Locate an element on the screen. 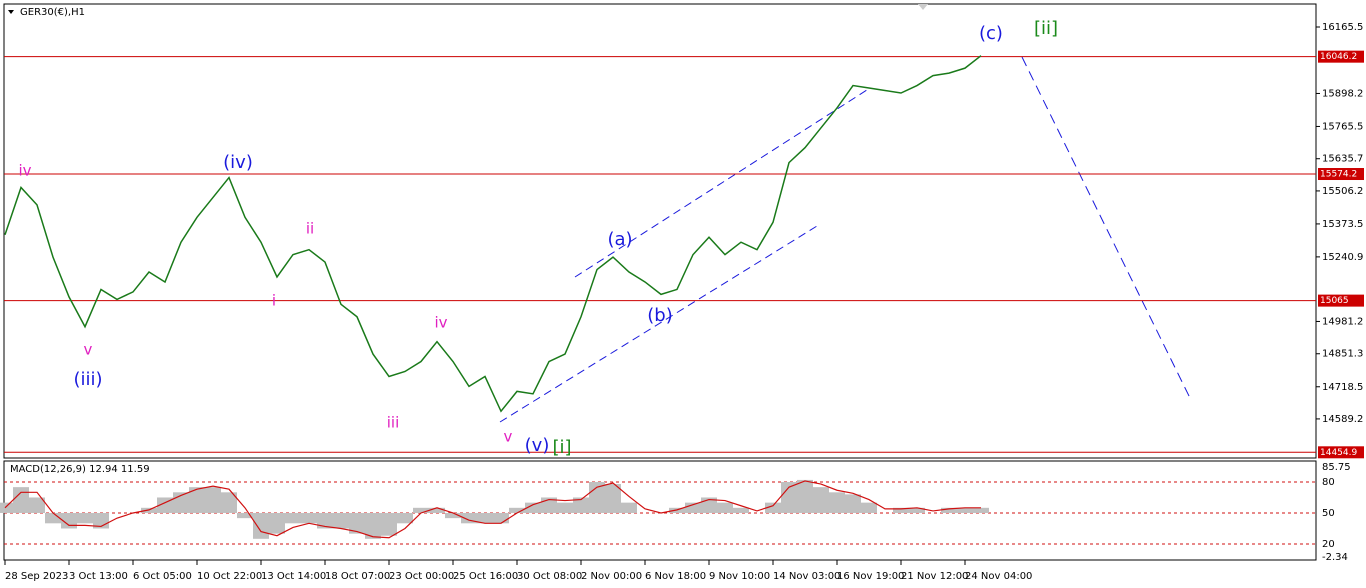 The image size is (1366, 588). x-tick-label: 18 Oct 07:00 is located at coordinates (357, 576).